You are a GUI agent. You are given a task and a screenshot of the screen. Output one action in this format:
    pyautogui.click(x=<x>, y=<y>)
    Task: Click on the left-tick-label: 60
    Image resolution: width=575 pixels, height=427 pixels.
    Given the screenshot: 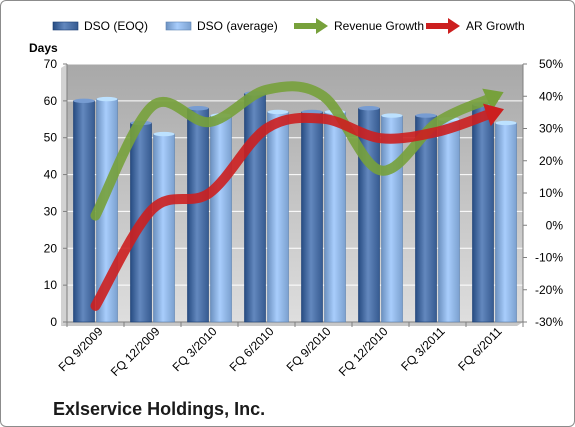 What is the action you would take?
    pyautogui.click(x=51, y=101)
    